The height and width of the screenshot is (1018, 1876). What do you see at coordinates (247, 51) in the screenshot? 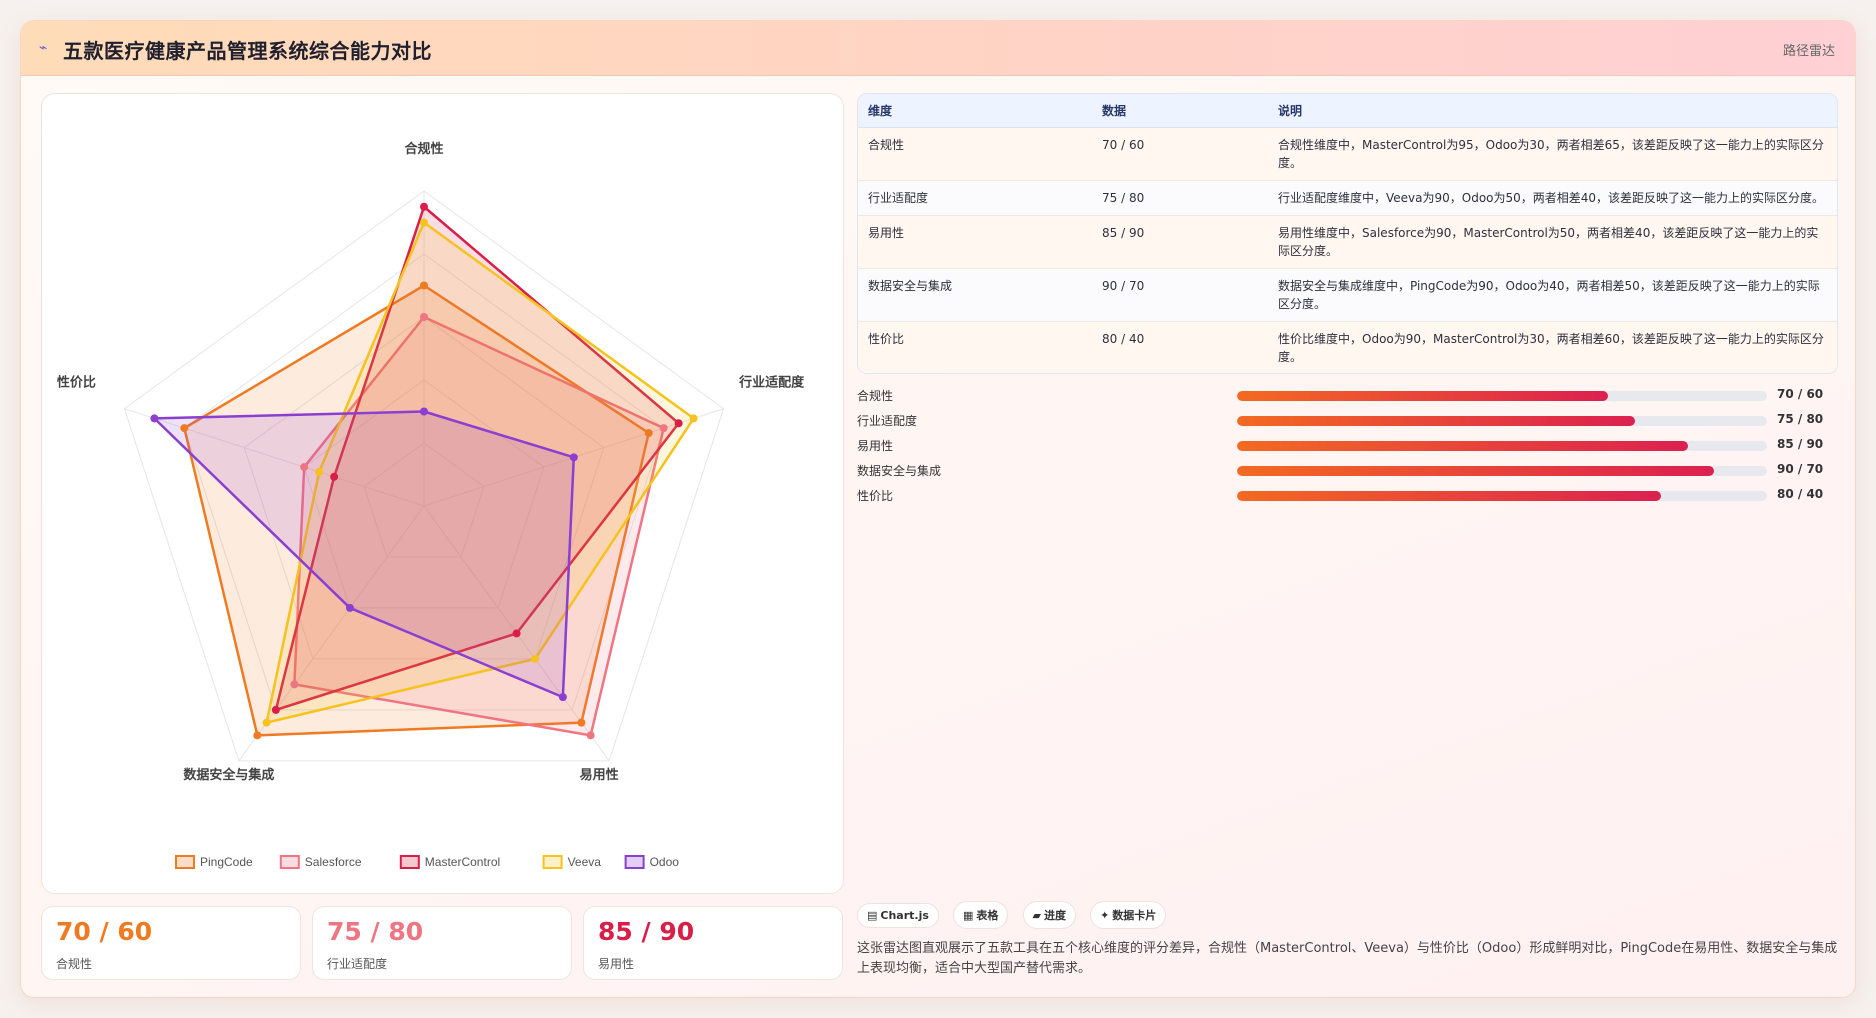
I see `page-title: 五款医疗健康产品管理系统综合能力对比` at bounding box center [247, 51].